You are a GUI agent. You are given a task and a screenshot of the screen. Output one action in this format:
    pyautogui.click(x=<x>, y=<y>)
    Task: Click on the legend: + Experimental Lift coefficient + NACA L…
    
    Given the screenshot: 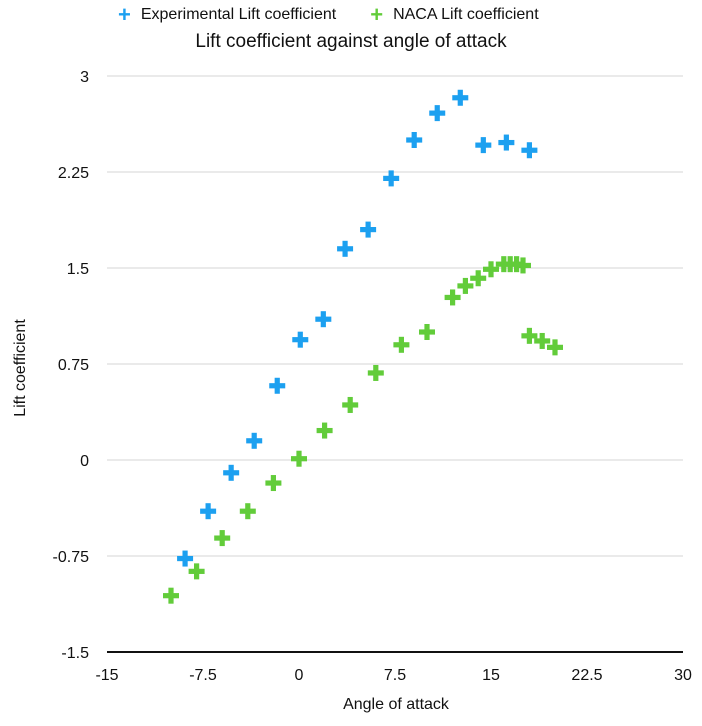 What is the action you would take?
    pyautogui.click(x=328, y=14)
    